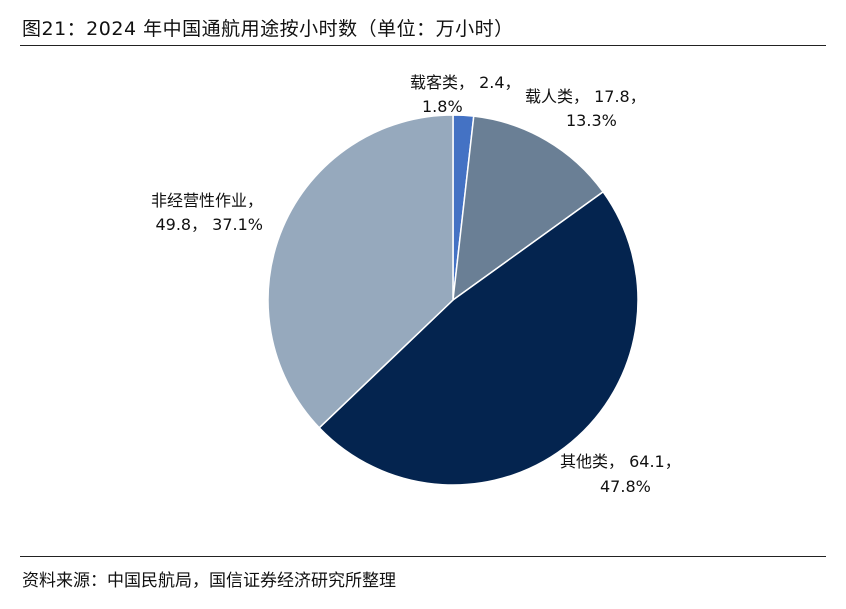  What do you see at coordinates (423, 45) in the screenshot?
I see `title-rule` at bounding box center [423, 45].